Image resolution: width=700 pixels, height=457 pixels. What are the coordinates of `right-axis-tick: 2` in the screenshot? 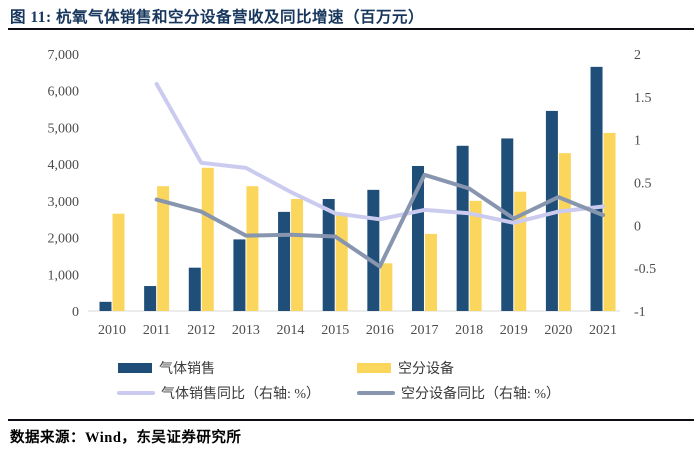 It's located at (637, 55).